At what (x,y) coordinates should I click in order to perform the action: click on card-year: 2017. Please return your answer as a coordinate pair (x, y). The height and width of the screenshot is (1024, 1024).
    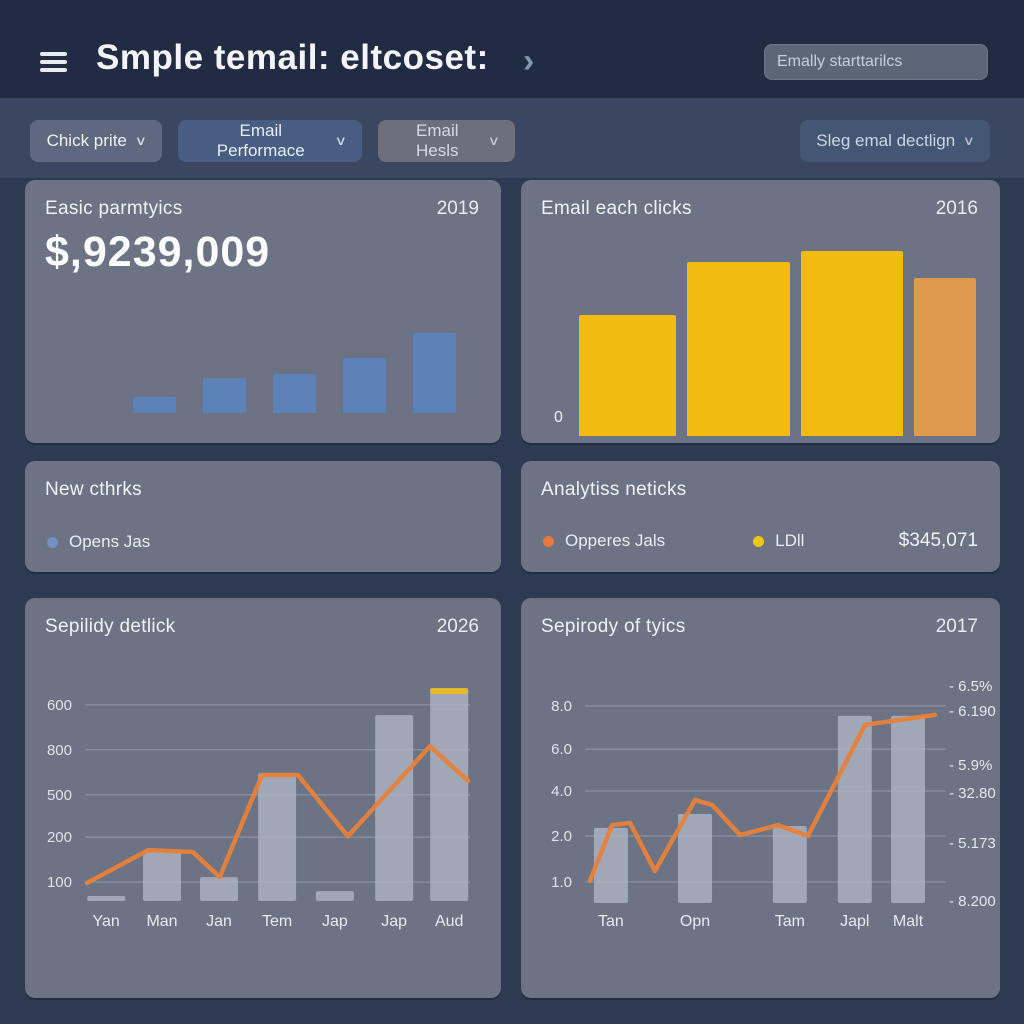
    Looking at the image, I should click on (956, 626).